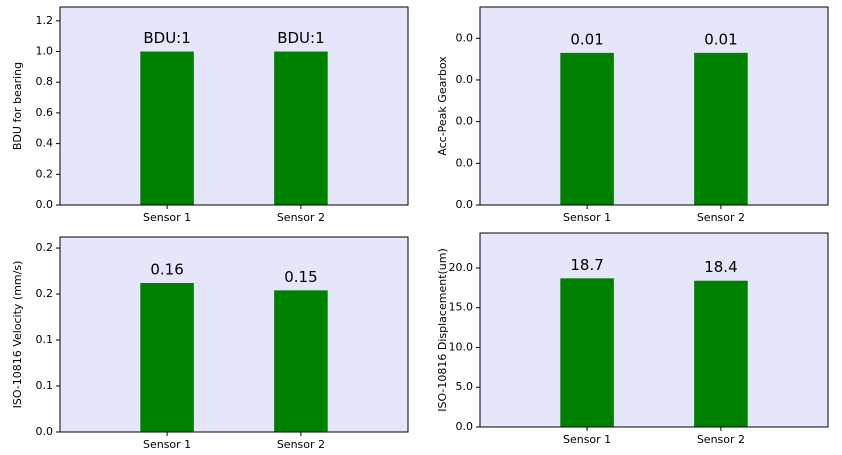  I want to click on y-tick-label: 10.0, so click(461, 346).